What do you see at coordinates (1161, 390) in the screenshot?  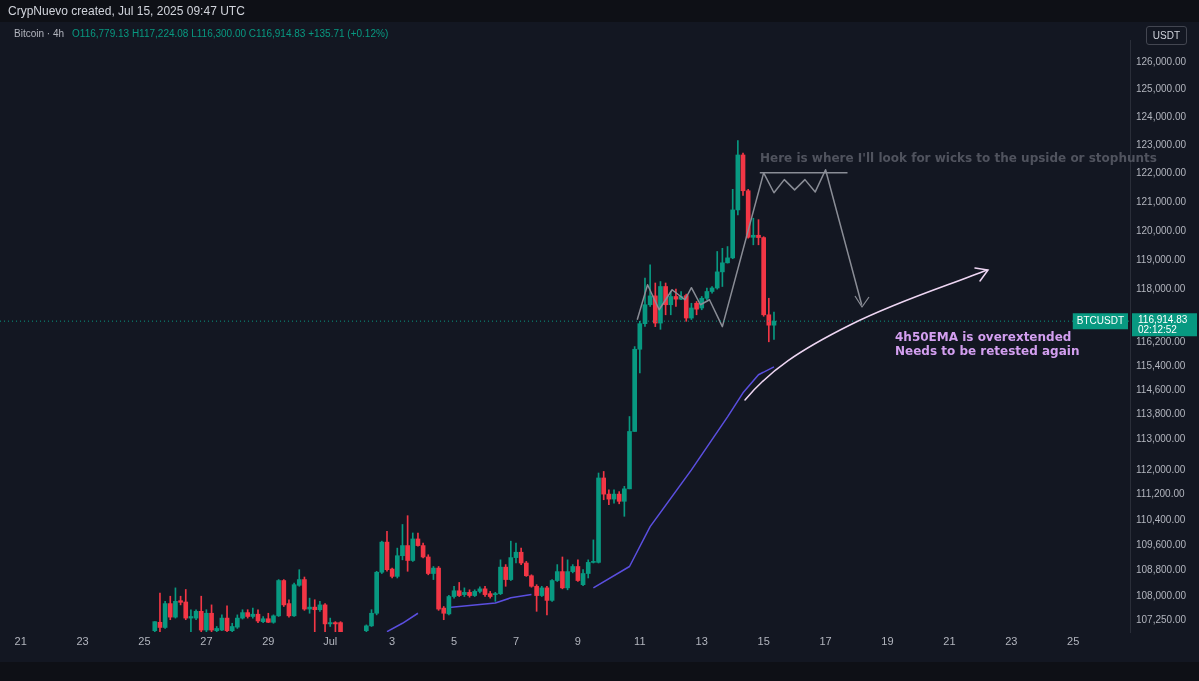 I see `y-tick-label: 114,600.00` at bounding box center [1161, 390].